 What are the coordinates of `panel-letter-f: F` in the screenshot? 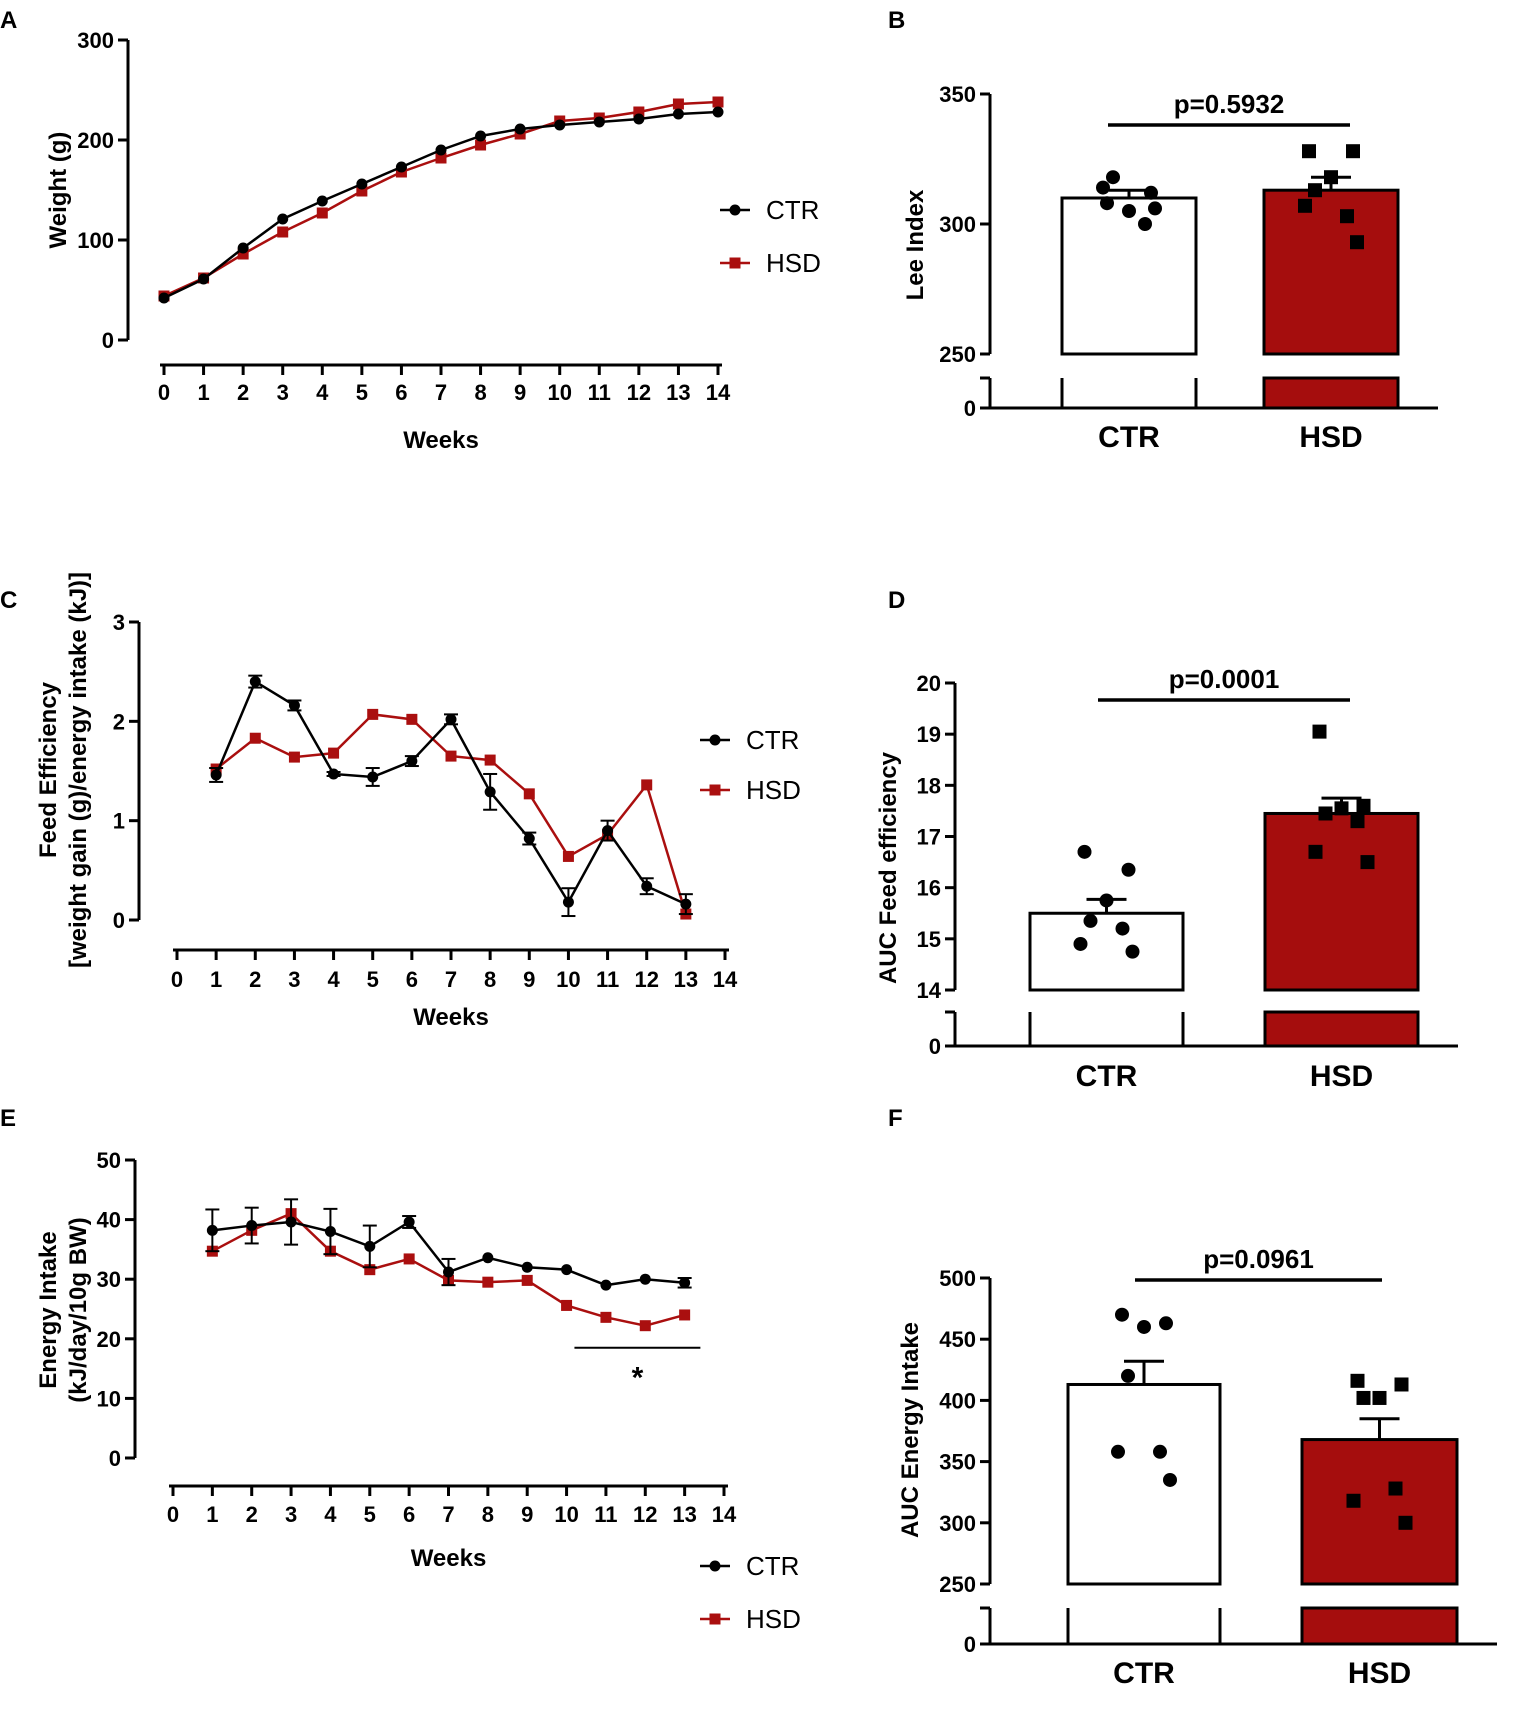 It's located at (895, 1118).